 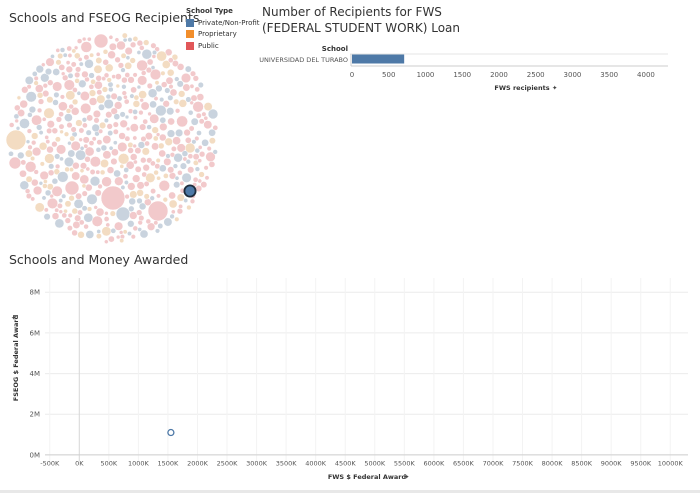 I want to click on selected-school-bubble, so click(x=190, y=191).